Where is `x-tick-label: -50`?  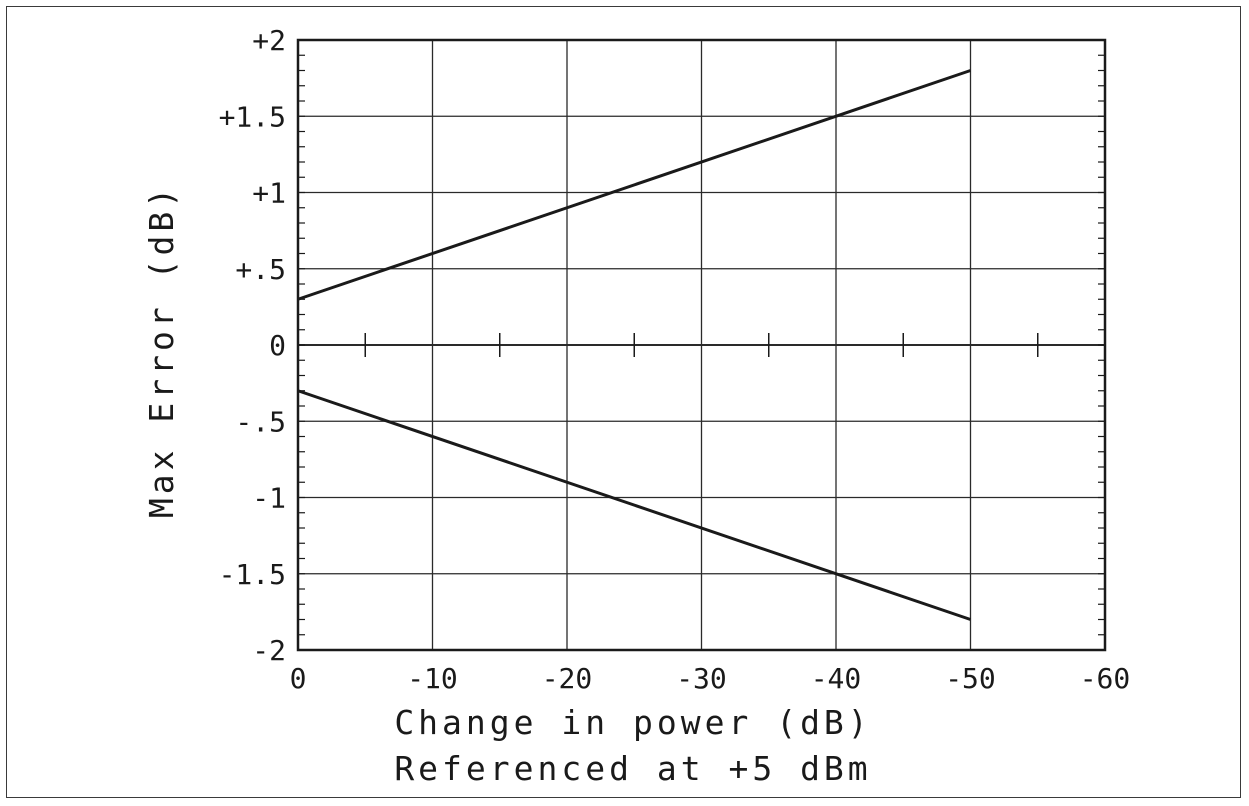 x-tick-label: -50 is located at coordinates (970, 678).